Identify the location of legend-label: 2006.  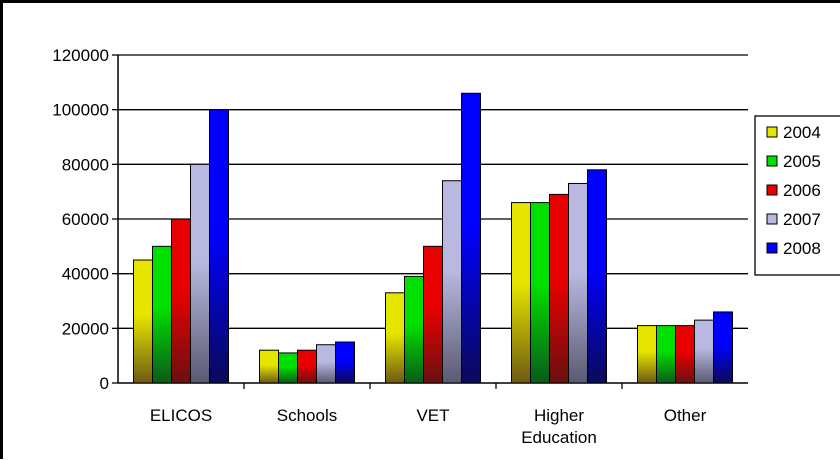
(802, 190).